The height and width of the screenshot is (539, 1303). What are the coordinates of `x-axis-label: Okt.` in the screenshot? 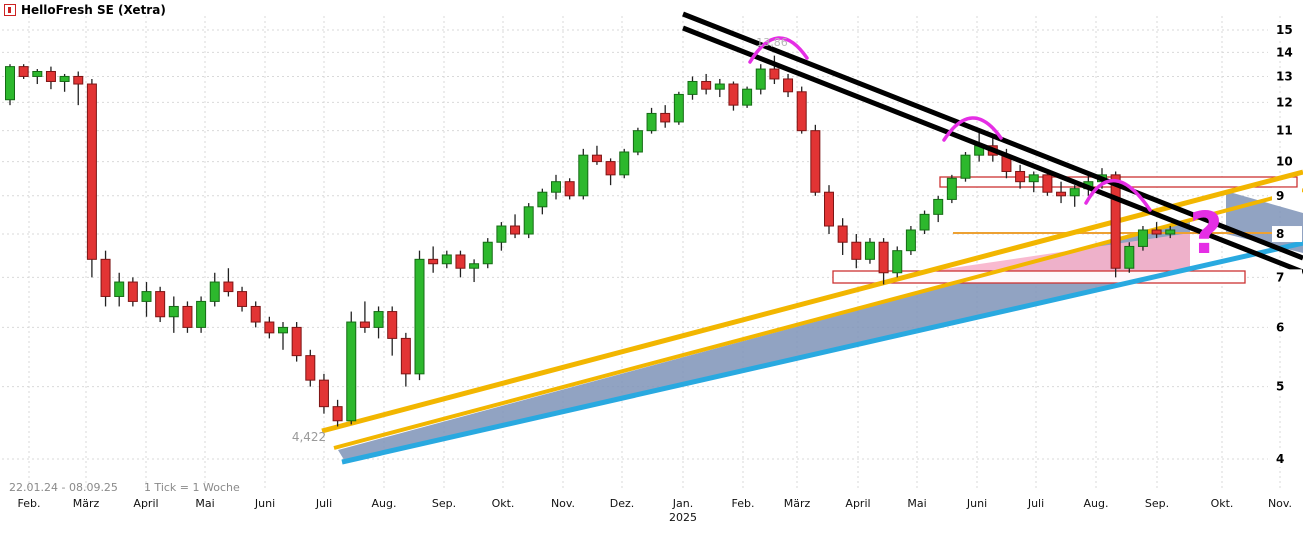 It's located at (1222, 503).